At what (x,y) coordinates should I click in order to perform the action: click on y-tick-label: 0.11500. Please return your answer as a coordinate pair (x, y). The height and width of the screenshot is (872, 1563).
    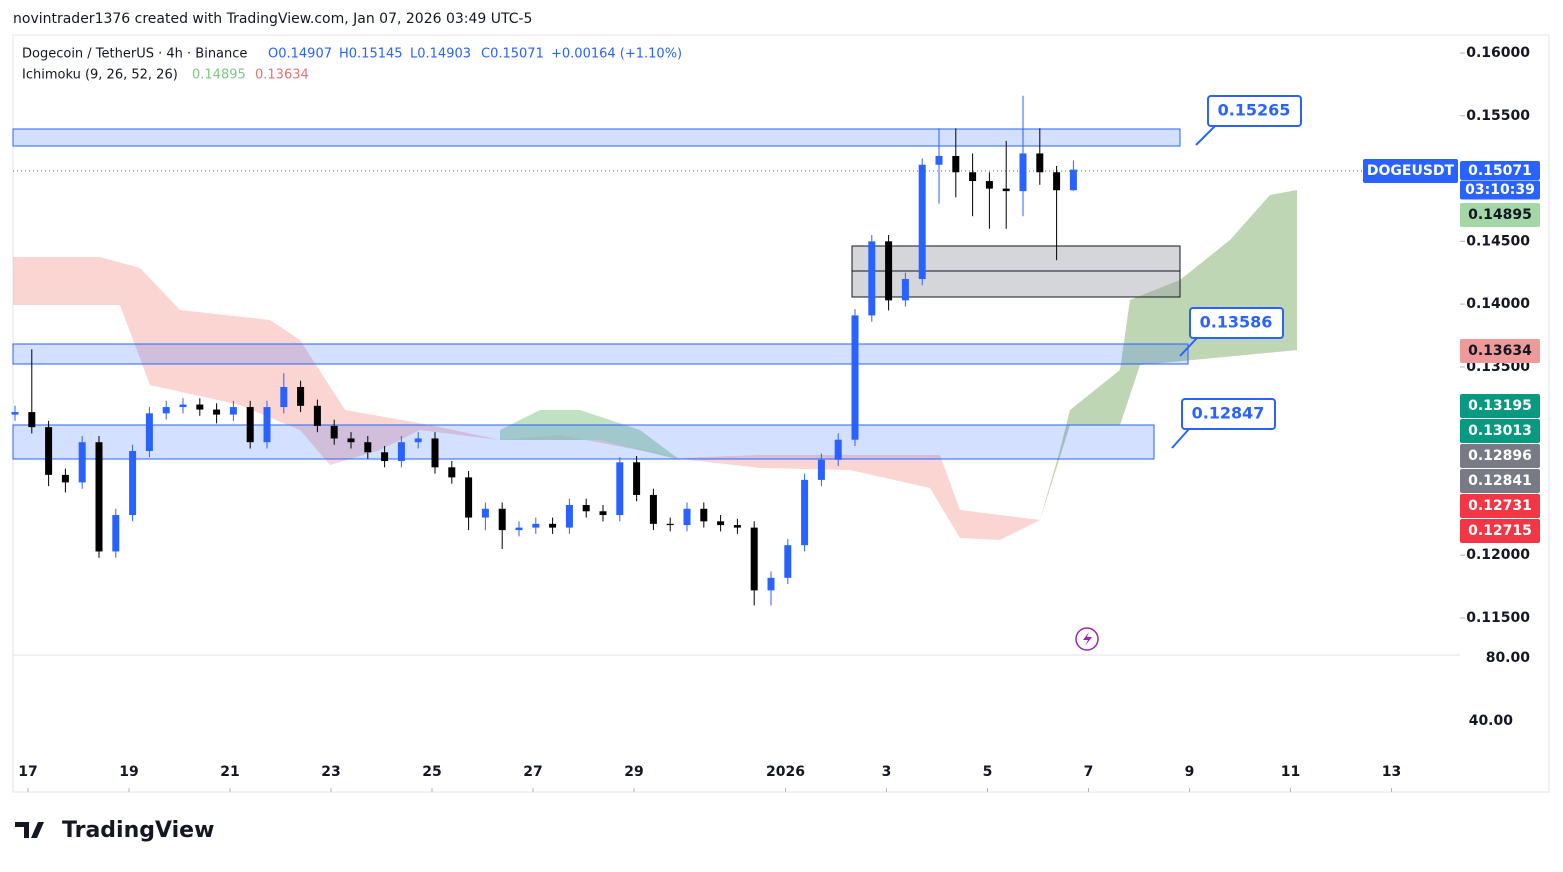
    Looking at the image, I should click on (1498, 618).